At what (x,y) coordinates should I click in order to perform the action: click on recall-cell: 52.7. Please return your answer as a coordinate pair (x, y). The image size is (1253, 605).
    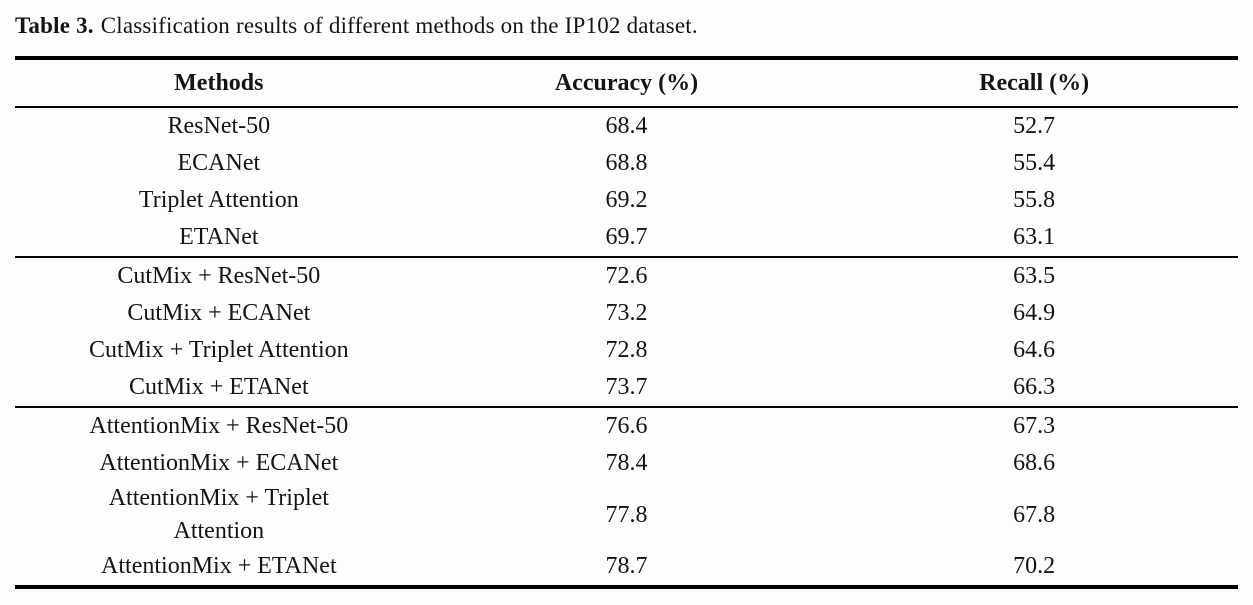
    Looking at the image, I should click on (1034, 125).